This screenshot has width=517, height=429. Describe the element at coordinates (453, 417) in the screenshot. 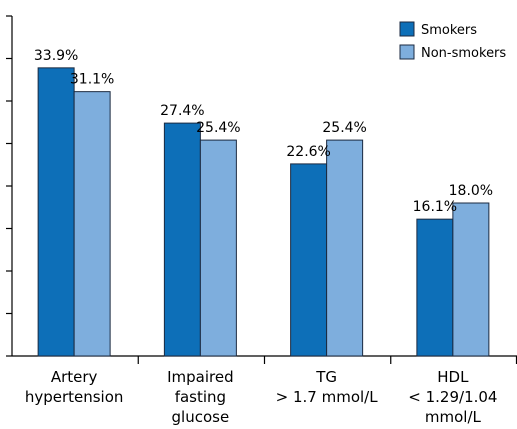

I see `category-label: mmol/L` at that location.